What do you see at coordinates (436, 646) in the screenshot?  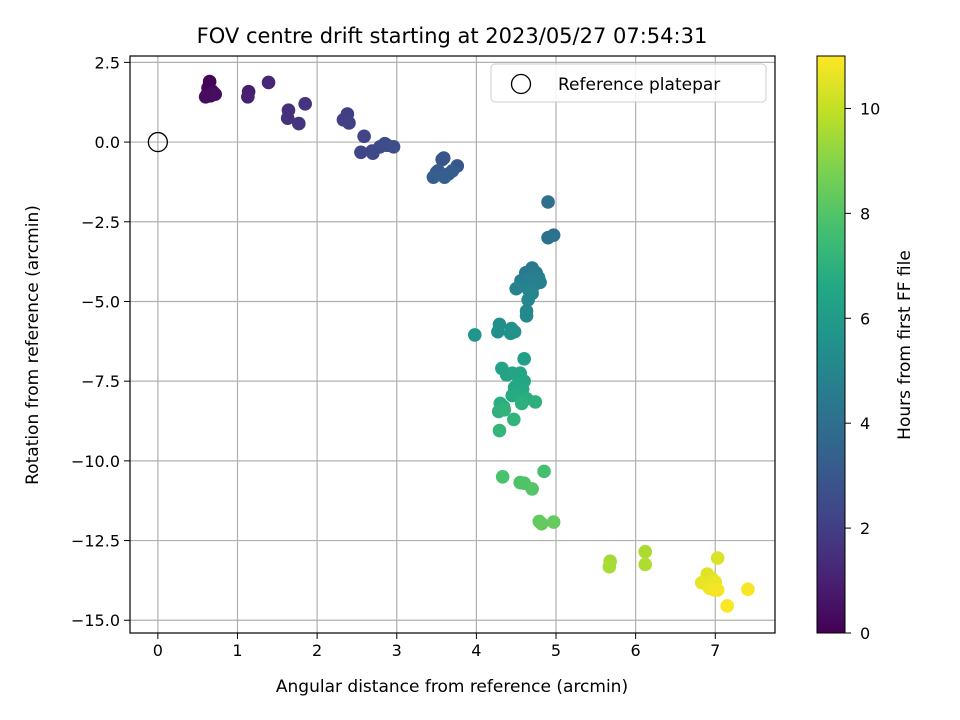 I see `x-axis: 0 1 2 3 4 5 6 7` at bounding box center [436, 646].